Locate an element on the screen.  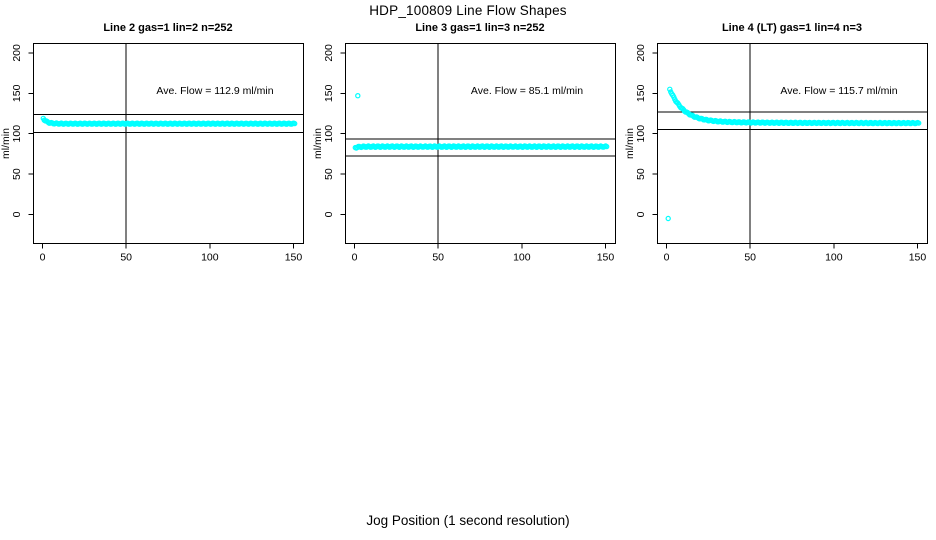
panel-line3-plot-svg: 0 50 100 150 0 50 100 150 200 ml/min is located at coordinates (464, 153).